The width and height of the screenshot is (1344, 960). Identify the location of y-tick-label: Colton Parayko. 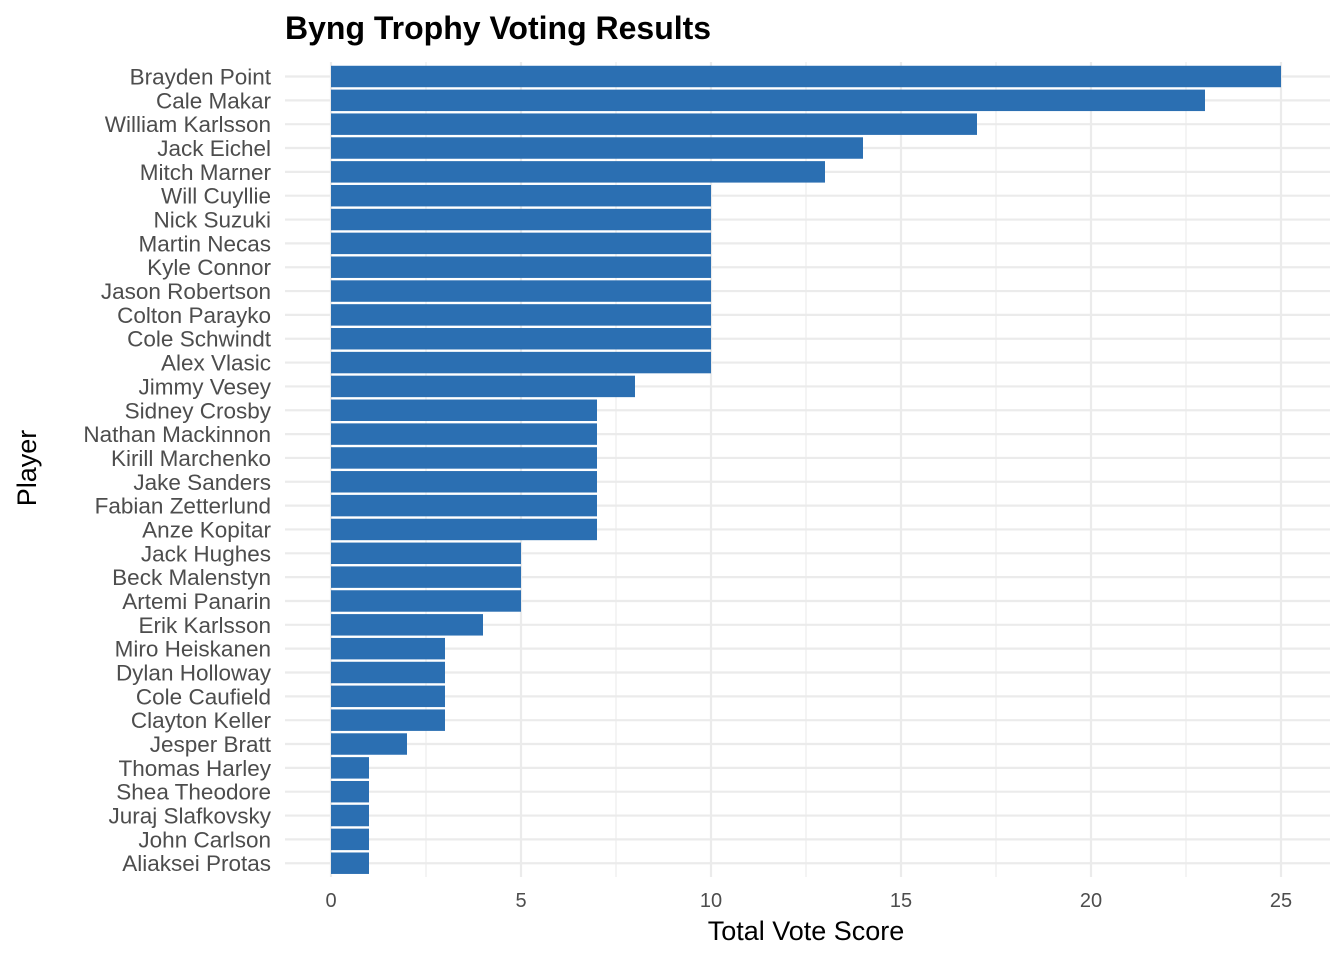
(194, 315).